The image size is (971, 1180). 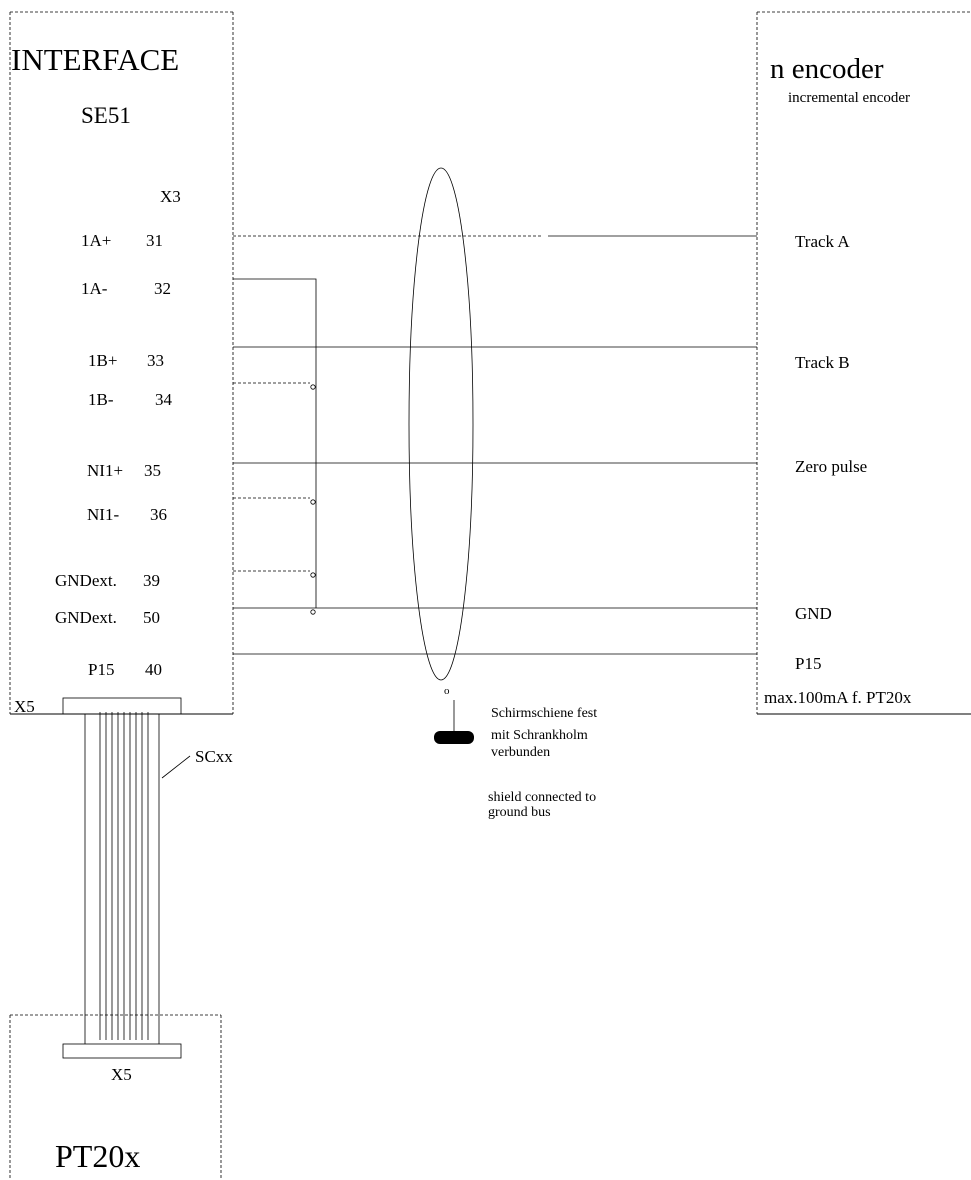 I want to click on terminal-signal: NI1-, so click(x=103, y=514).